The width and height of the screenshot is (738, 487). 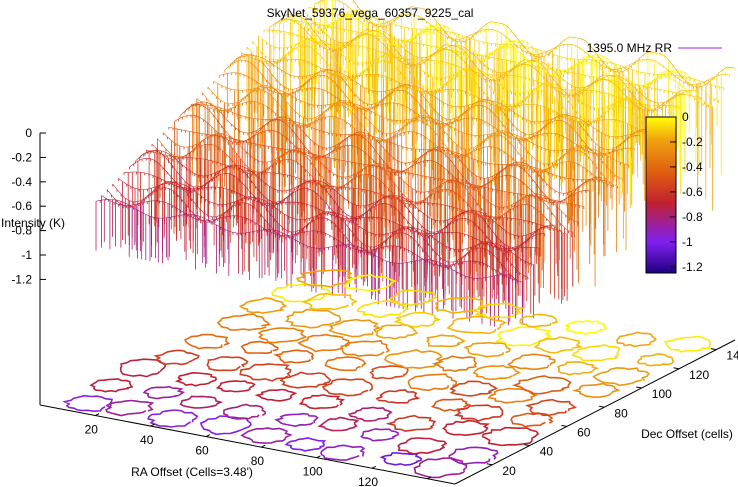 I want to click on colorbar-tick-label: -1.2, so click(x=692, y=267).